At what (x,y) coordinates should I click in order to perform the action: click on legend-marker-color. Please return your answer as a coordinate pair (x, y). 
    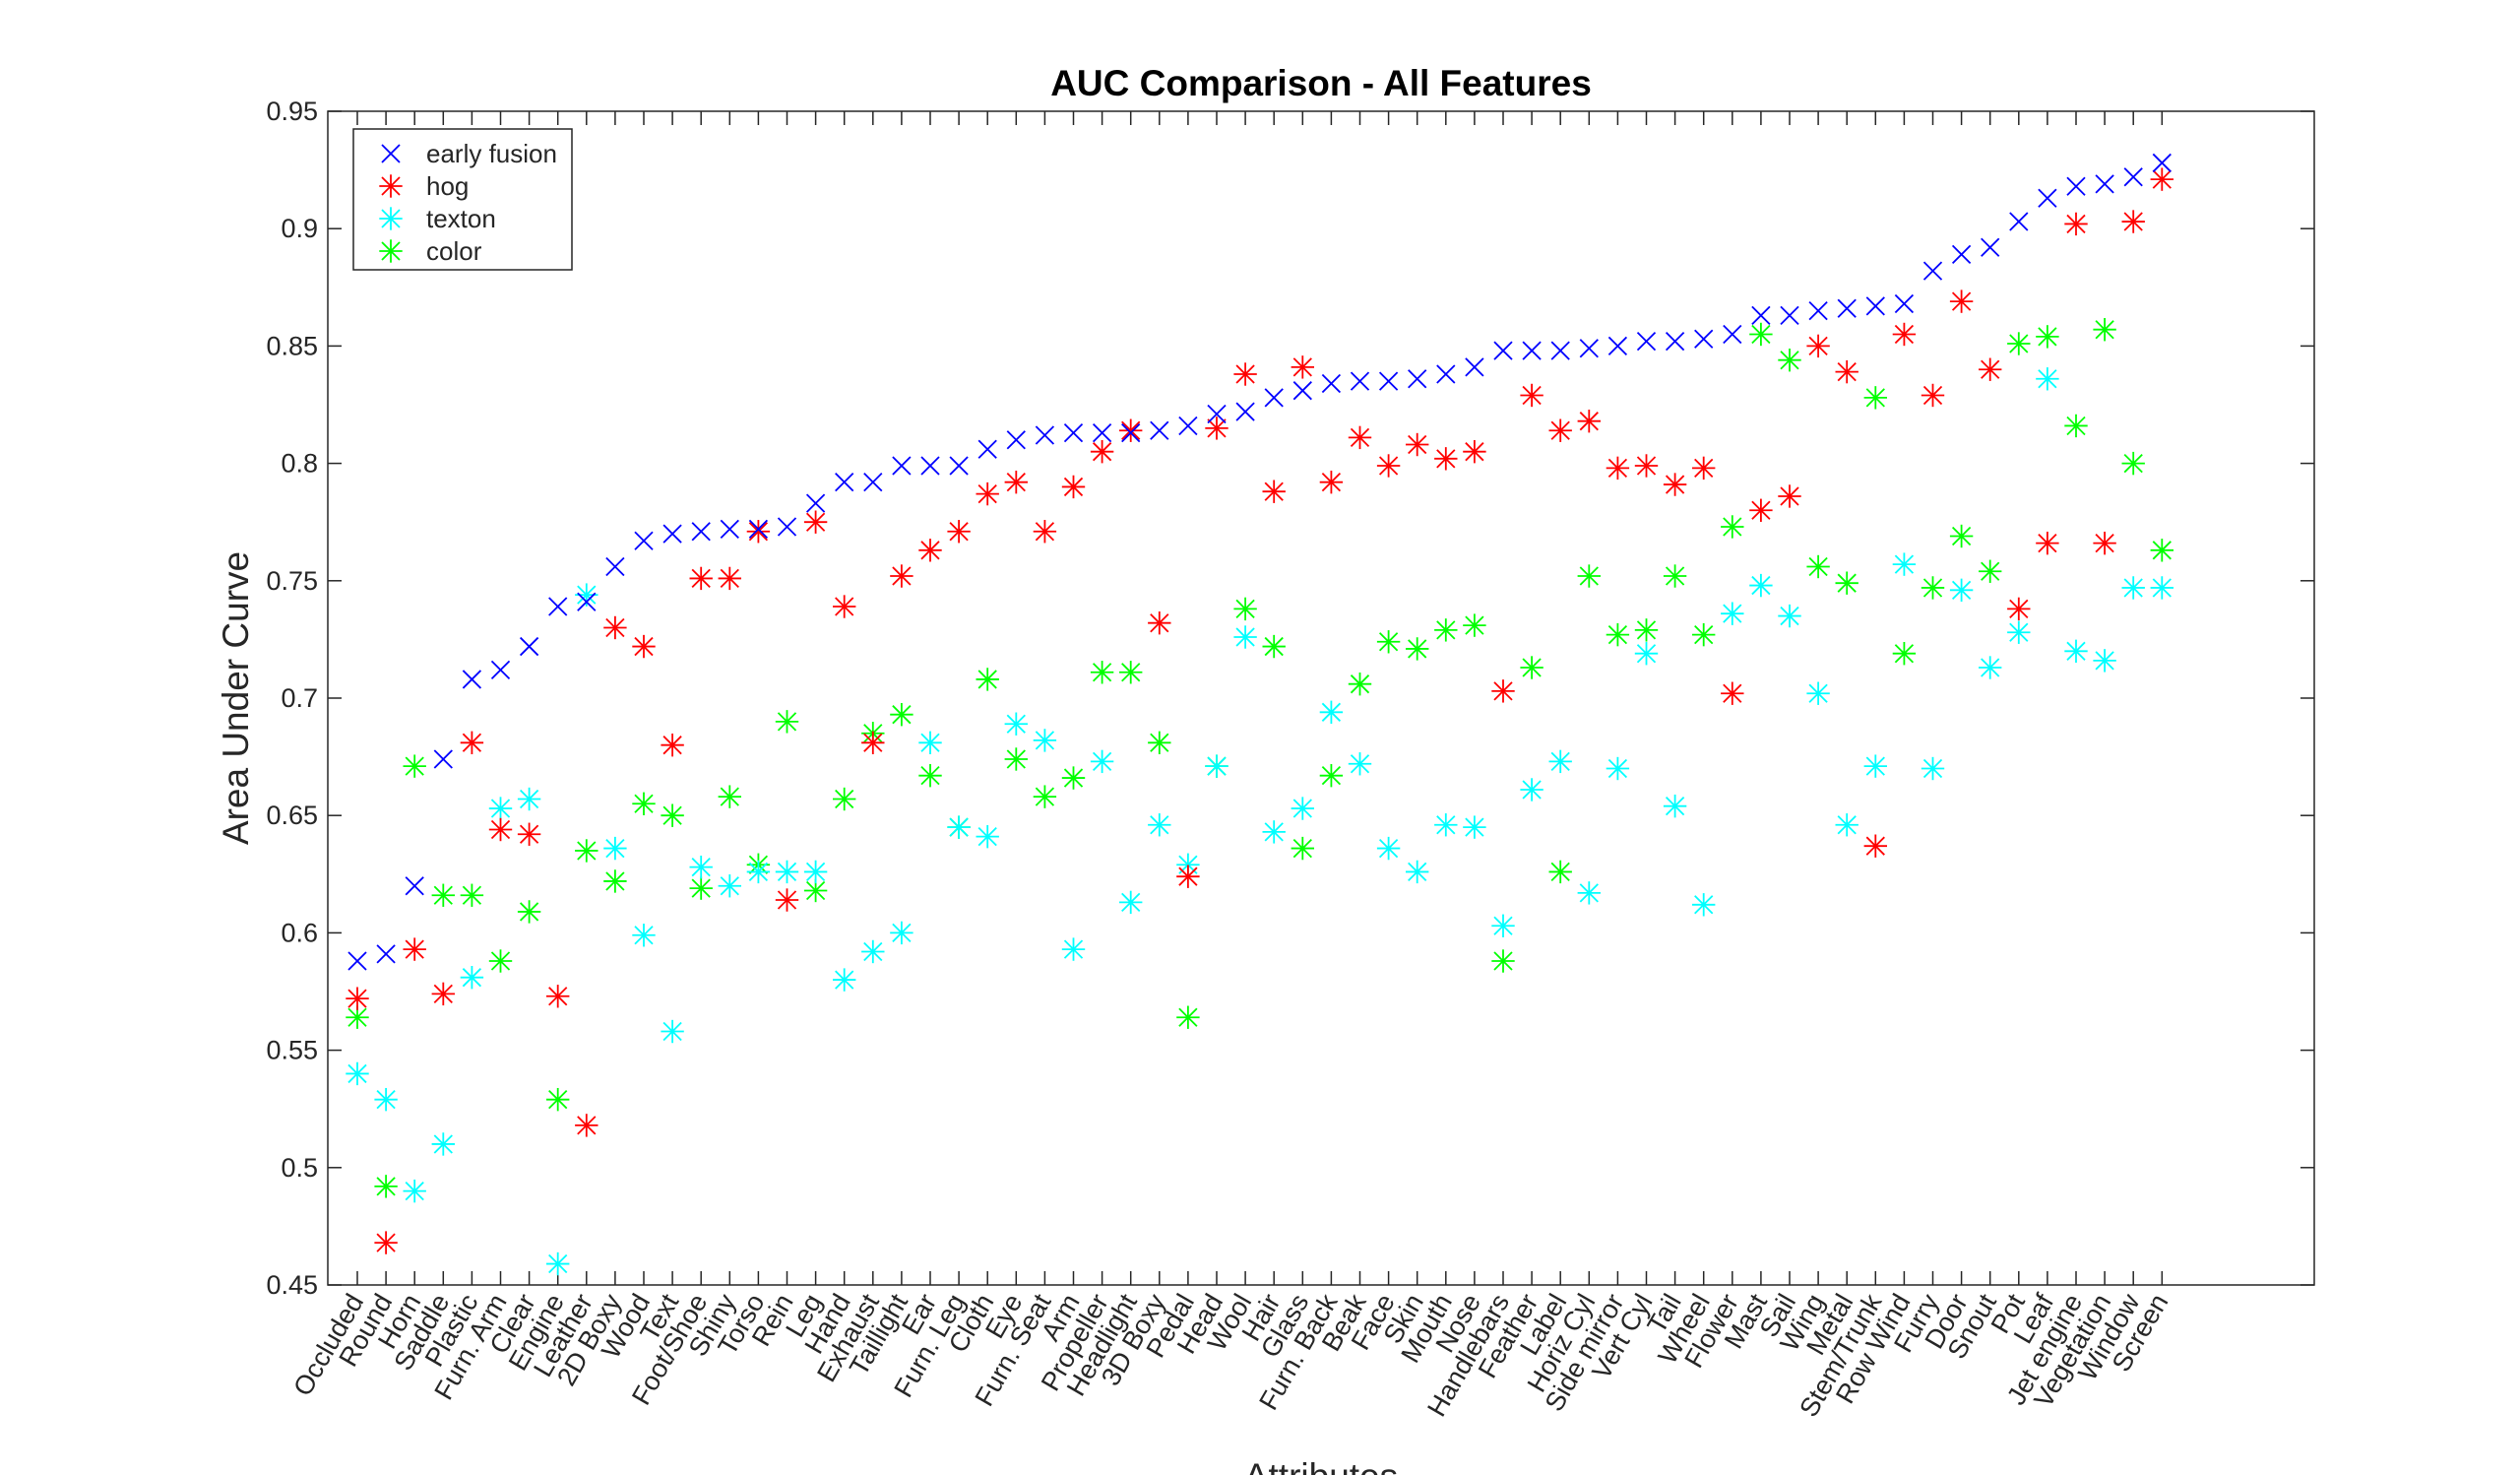
    Looking at the image, I should click on (391, 251).